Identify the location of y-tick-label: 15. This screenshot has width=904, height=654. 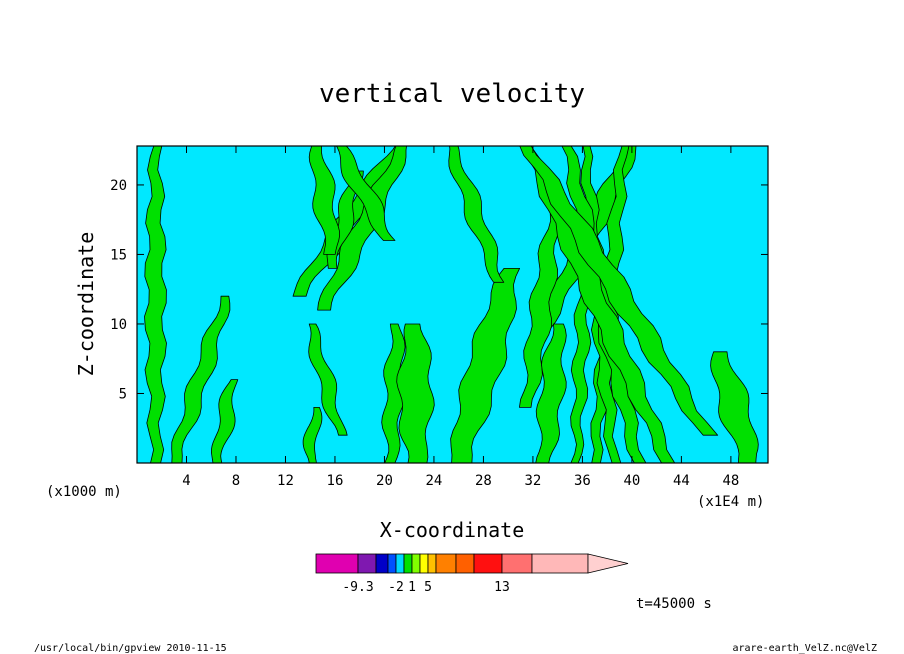
(118, 255).